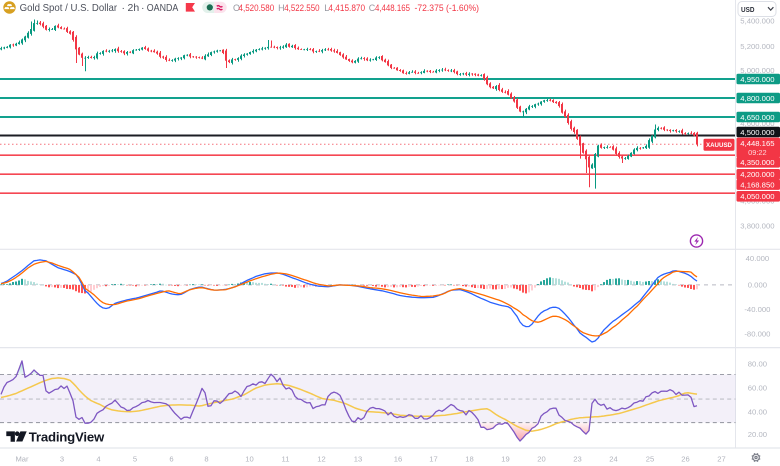 Image resolution: width=780 pixels, height=466 pixels. I want to click on svg-text: -72.375 (-1.60%), so click(447, 8).